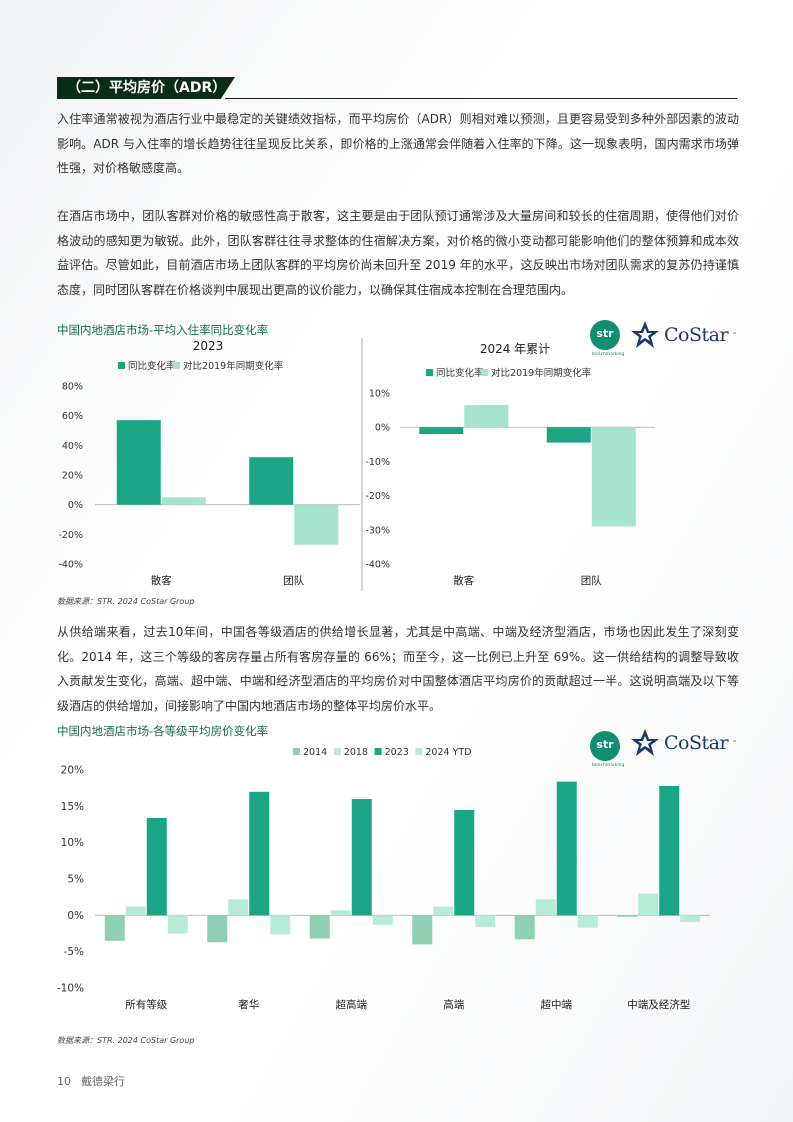 This screenshot has width=793, height=1122. I want to click on legend-label-2-3: 2024 YTD, so click(448, 752).